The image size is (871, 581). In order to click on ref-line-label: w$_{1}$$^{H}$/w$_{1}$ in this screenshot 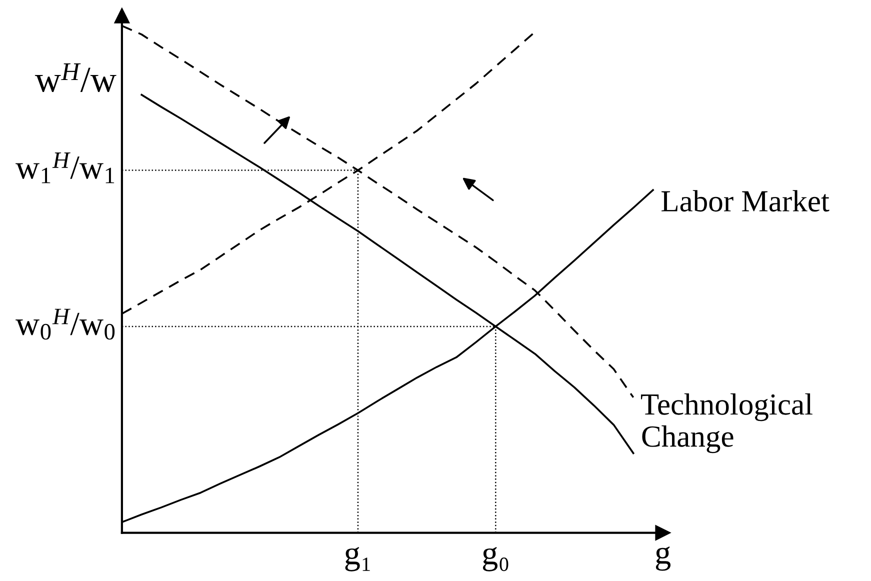, I will do `click(65, 168)`.